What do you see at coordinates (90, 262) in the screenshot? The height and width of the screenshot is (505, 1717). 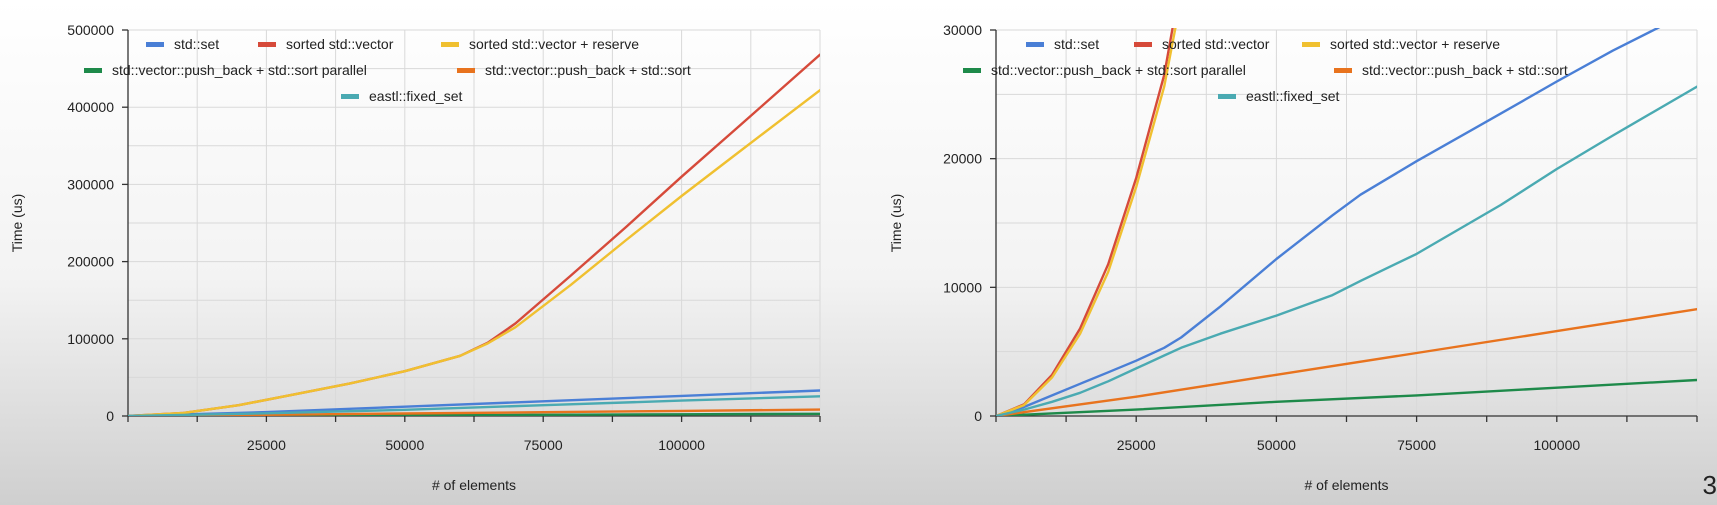 I see `y-tick-label: 200000` at bounding box center [90, 262].